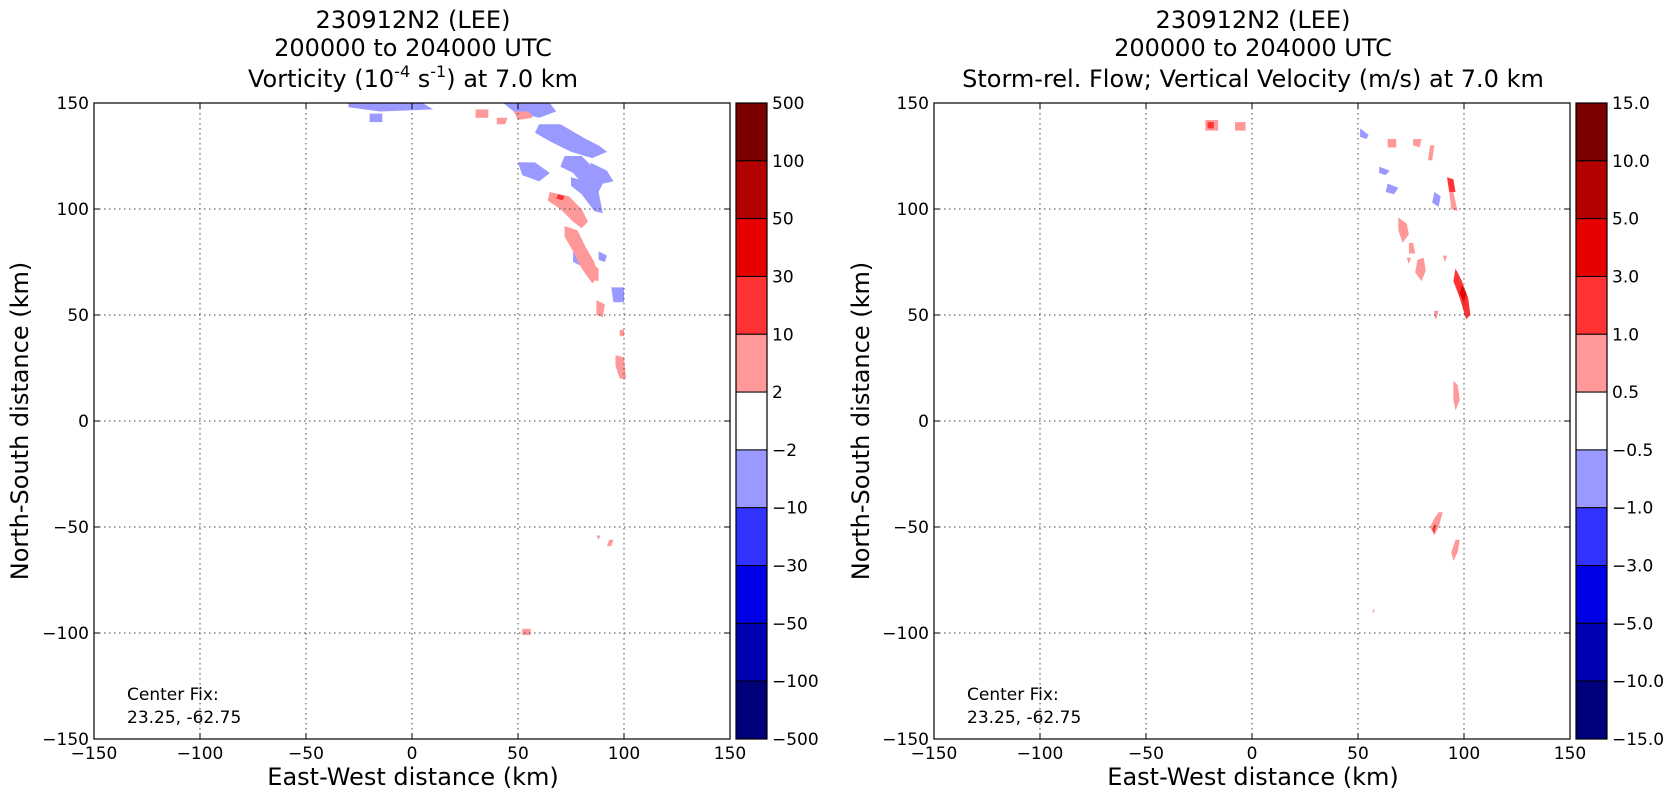 The height and width of the screenshot is (801, 1677). Describe the element at coordinates (20, 421) in the screenshot. I see `y-axis-label: North-South distance (km)` at that location.